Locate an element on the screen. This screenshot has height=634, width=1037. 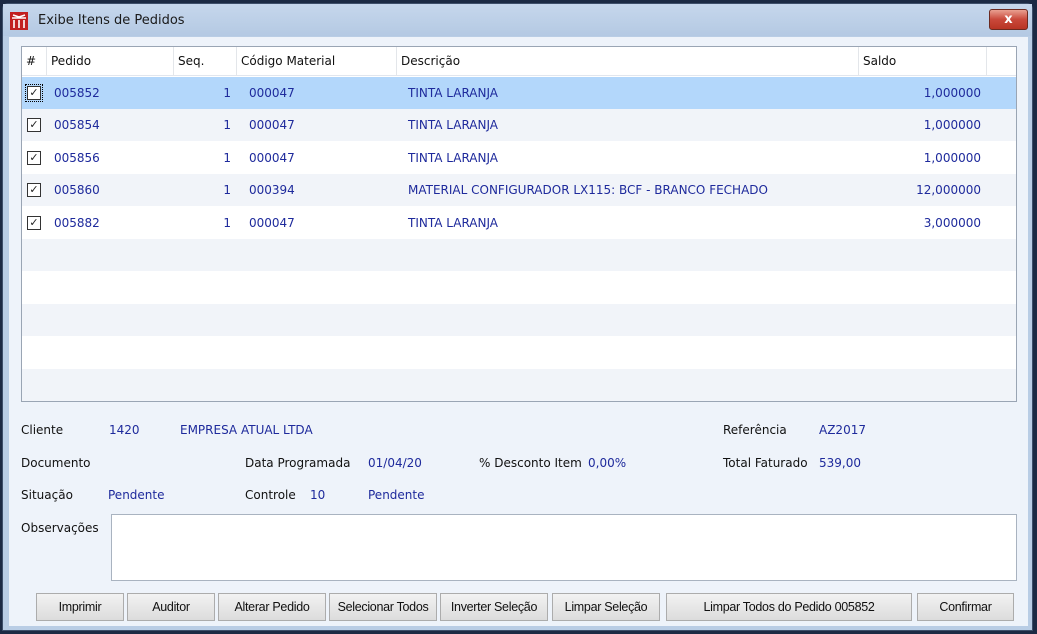
total-faturado-value: 539,00 is located at coordinates (840, 463).